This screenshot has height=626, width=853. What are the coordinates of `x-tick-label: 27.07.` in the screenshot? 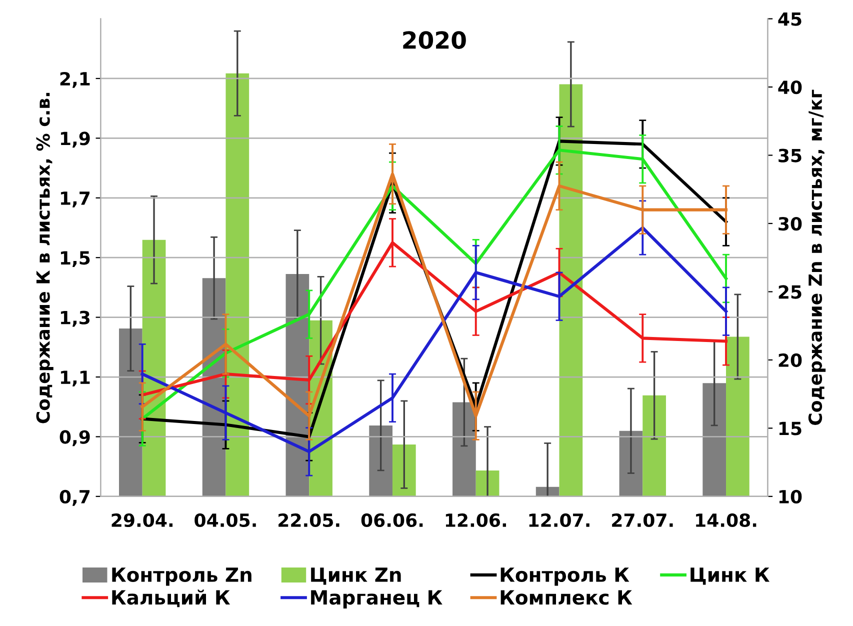 It's located at (642, 520).